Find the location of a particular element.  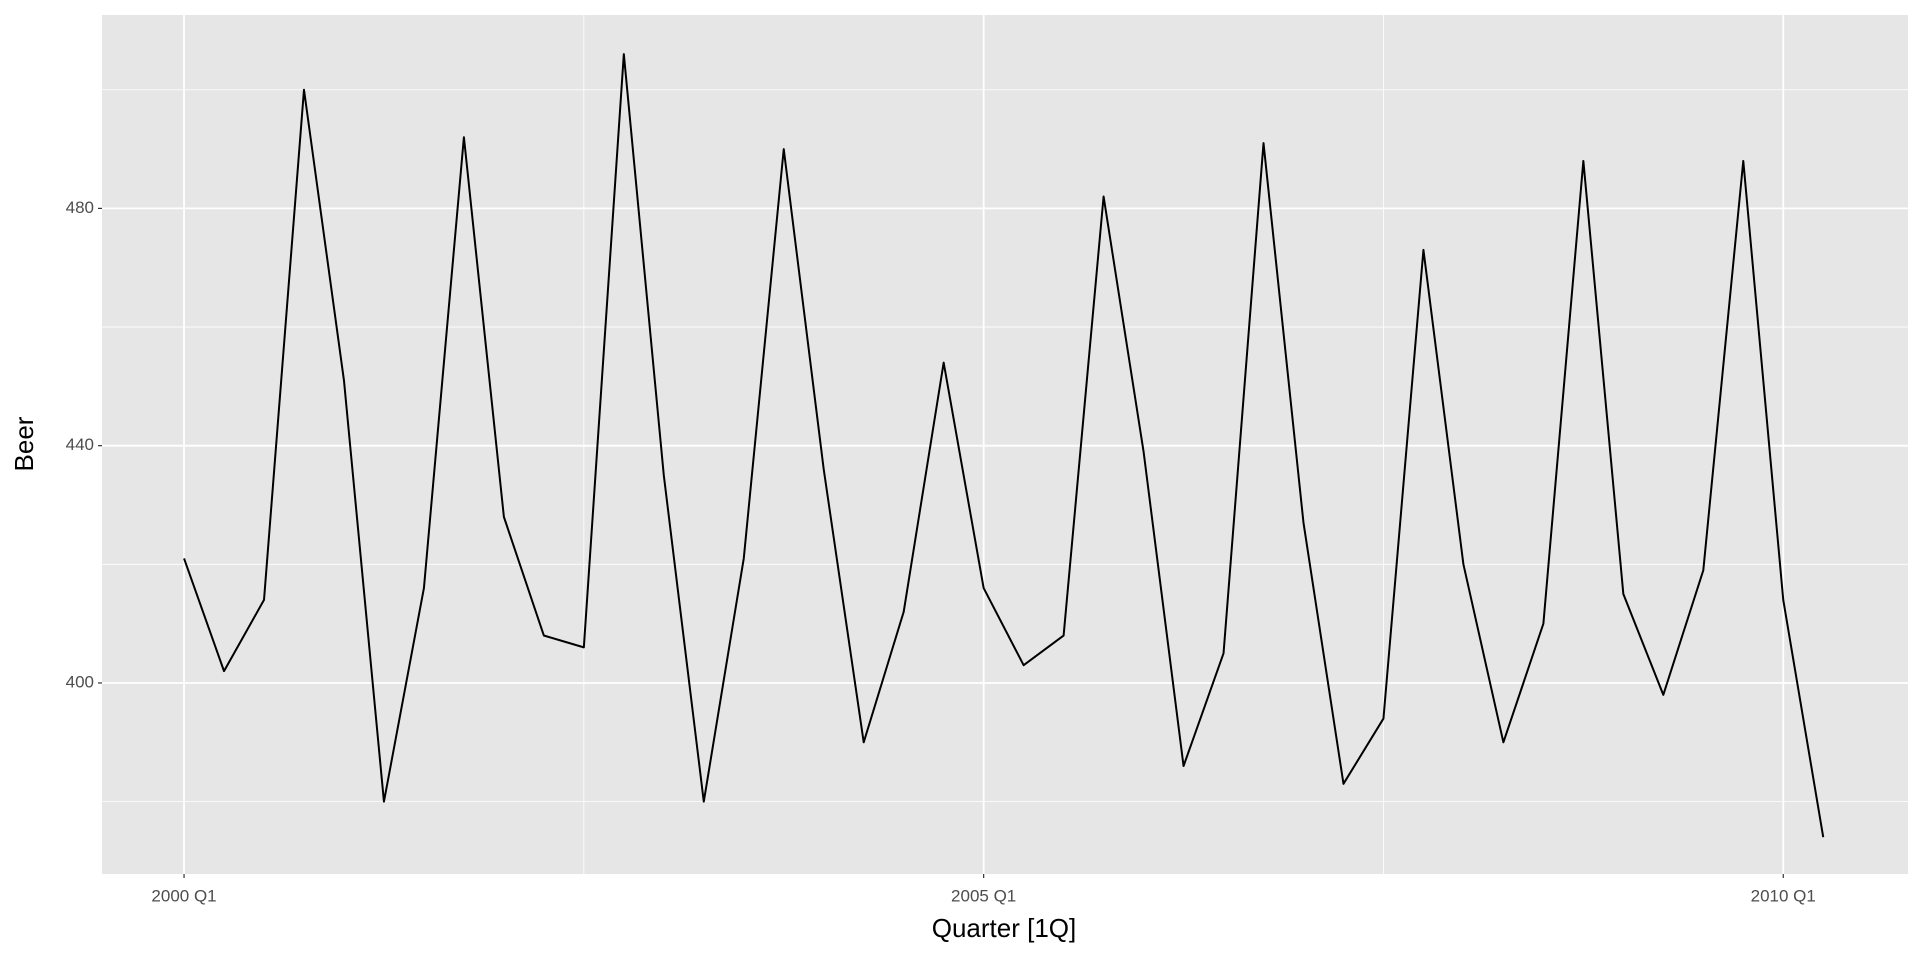

x-axis-title: Quarter [1Q] is located at coordinates (1004, 928).